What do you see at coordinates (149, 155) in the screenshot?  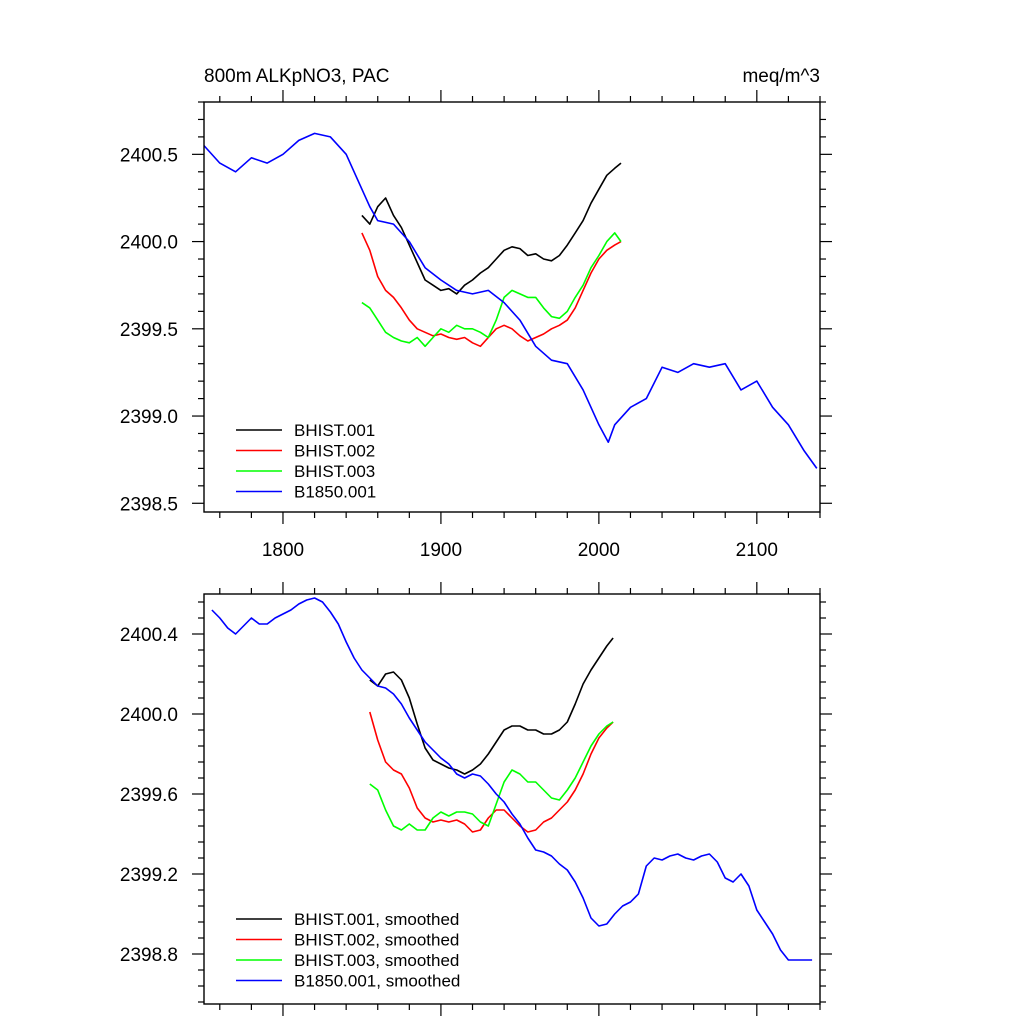 I see `top-ytick-label: 2400.5` at bounding box center [149, 155].